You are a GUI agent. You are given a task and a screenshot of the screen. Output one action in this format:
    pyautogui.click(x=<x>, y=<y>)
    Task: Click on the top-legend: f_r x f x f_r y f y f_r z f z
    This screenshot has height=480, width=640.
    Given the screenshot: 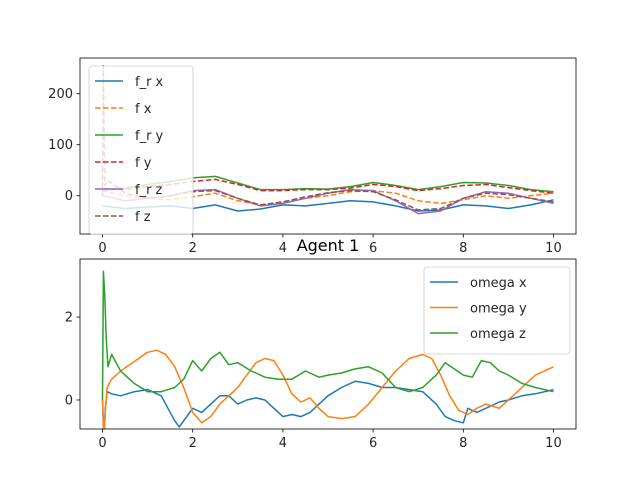 What is the action you would take?
    pyautogui.click(x=141, y=150)
    